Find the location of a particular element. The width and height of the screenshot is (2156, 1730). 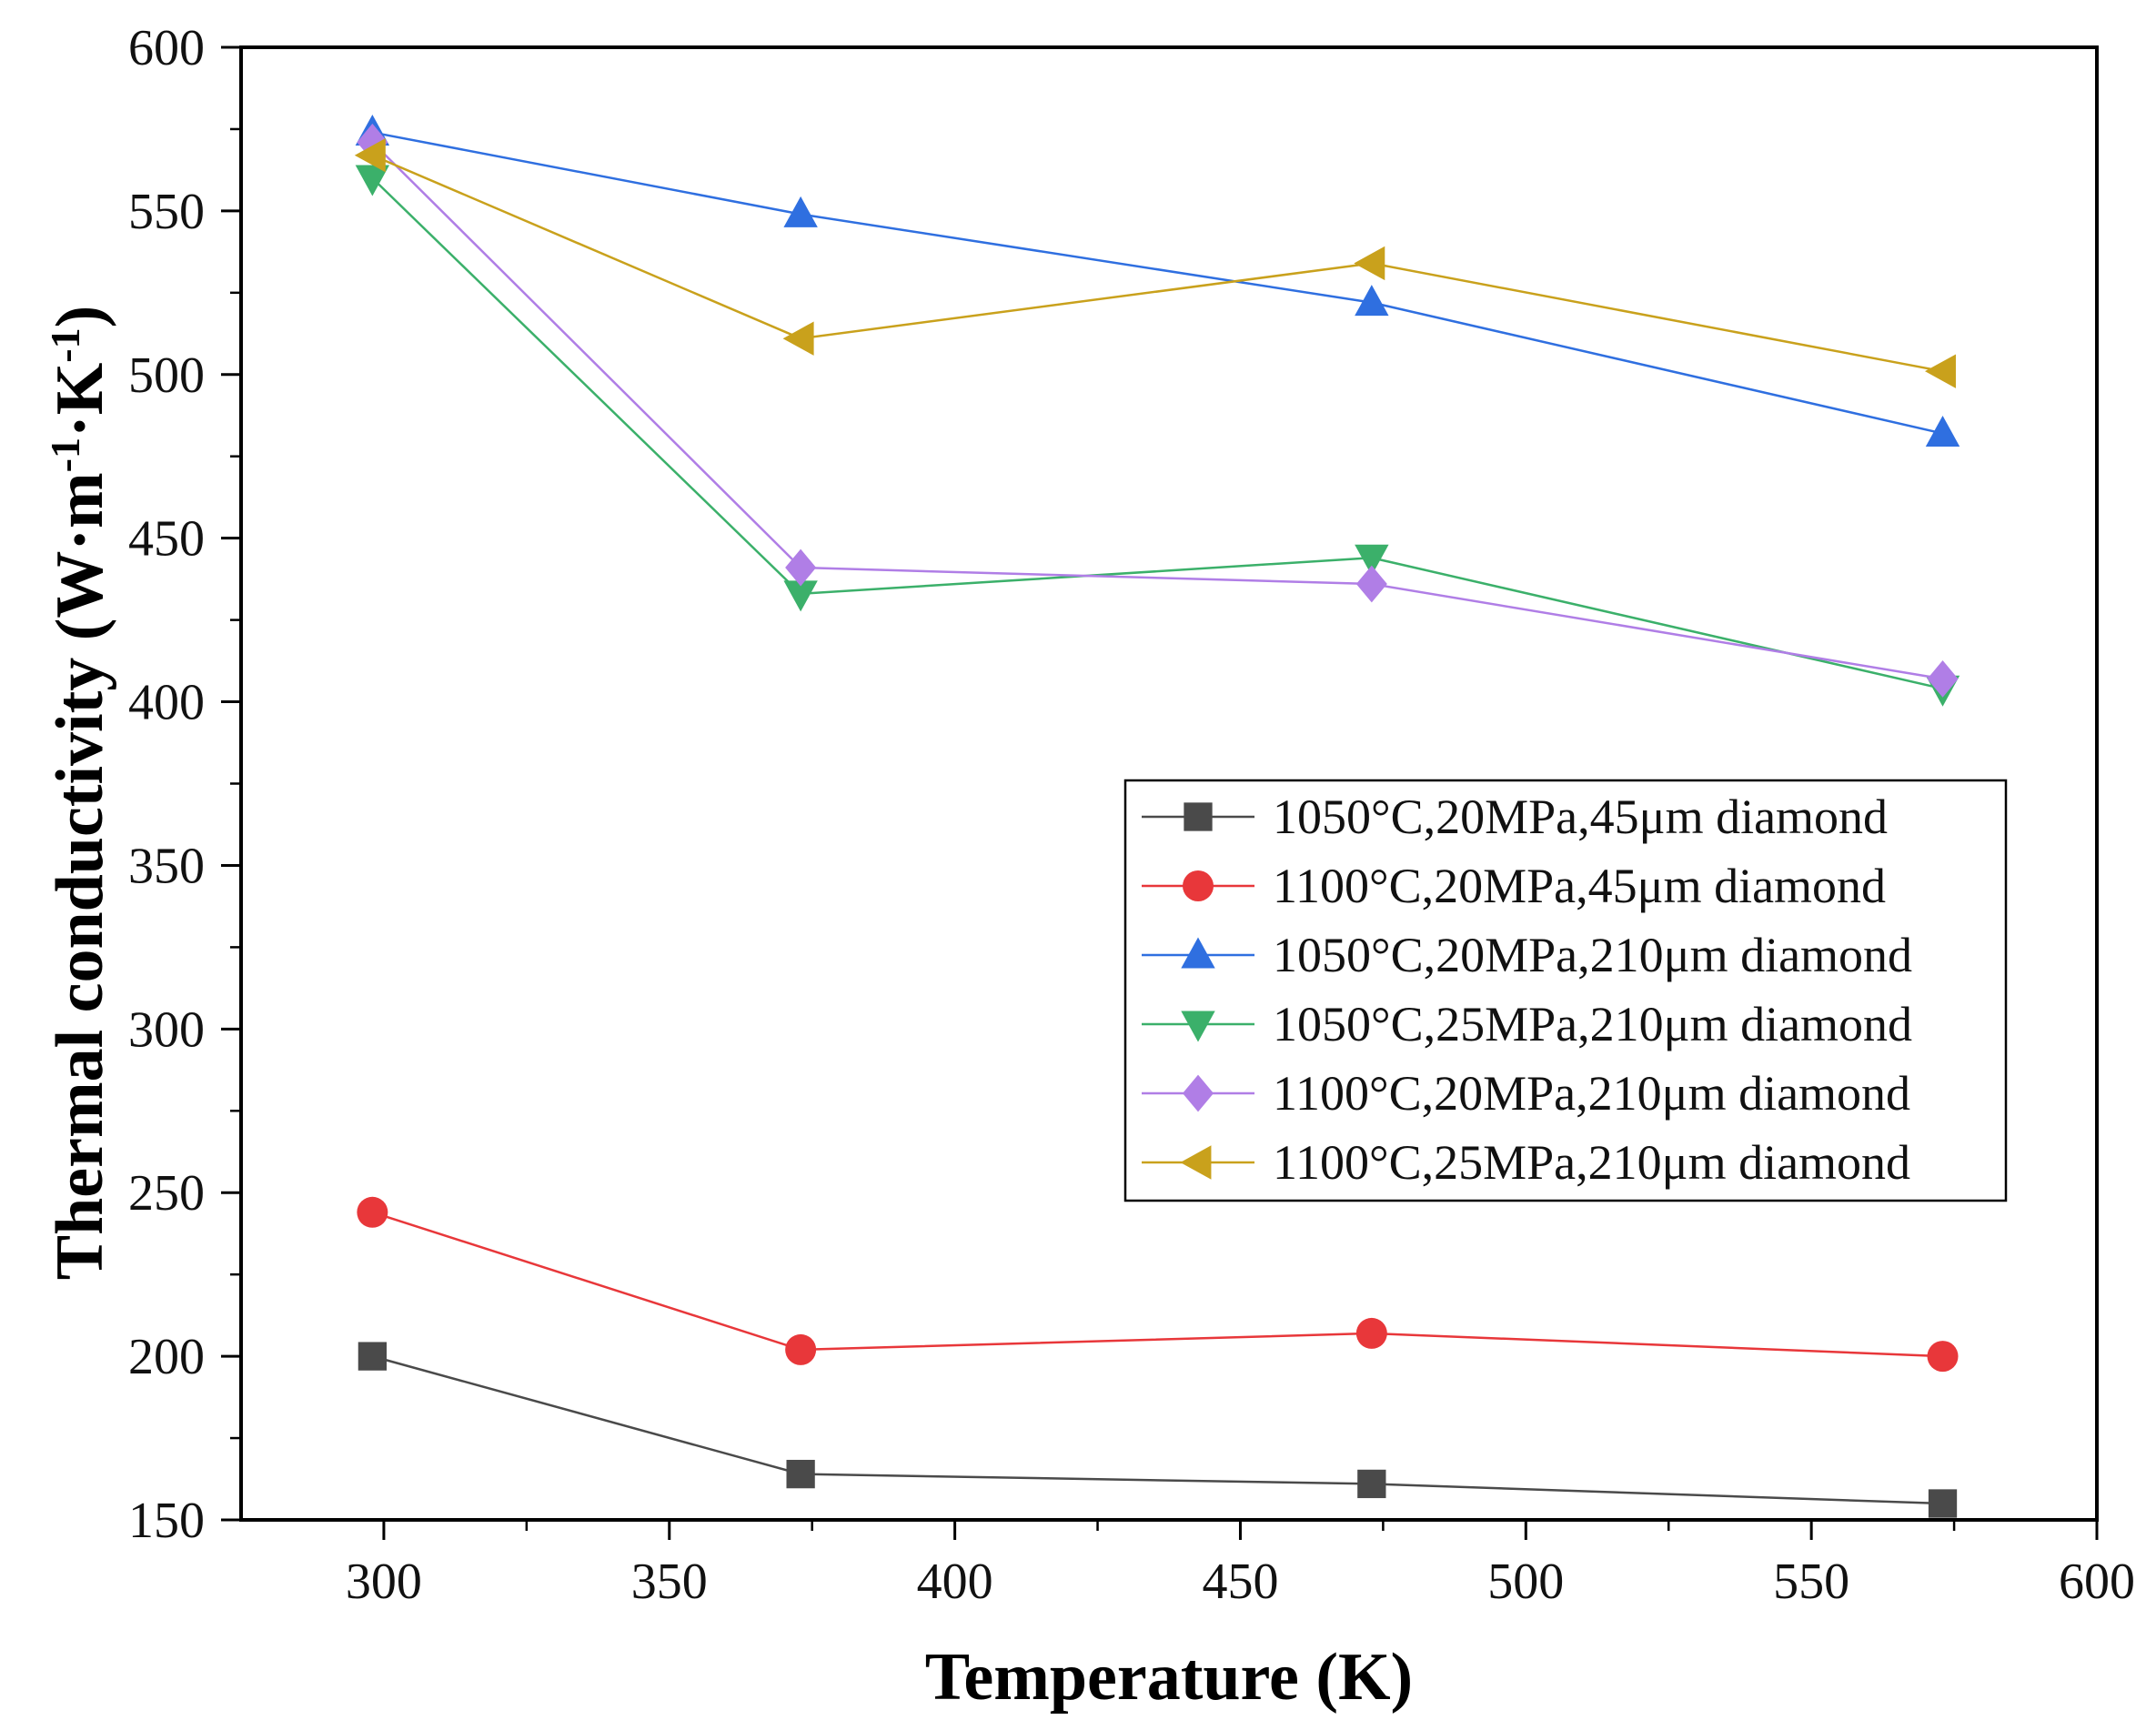

y-axis-title-end: ) is located at coordinates (80, 317).